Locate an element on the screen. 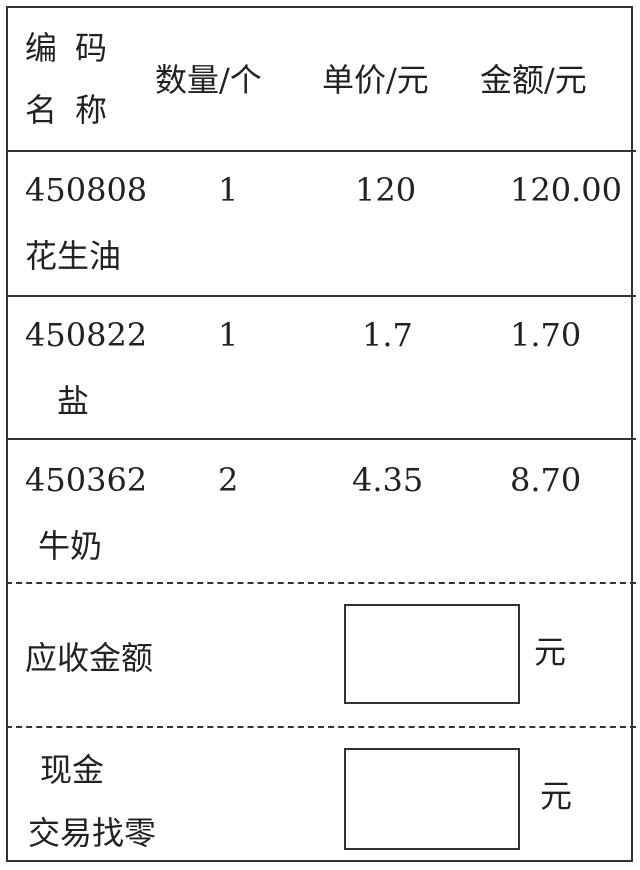 This screenshot has width=640, height=870. change-unit: 元 is located at coordinates (556, 796).